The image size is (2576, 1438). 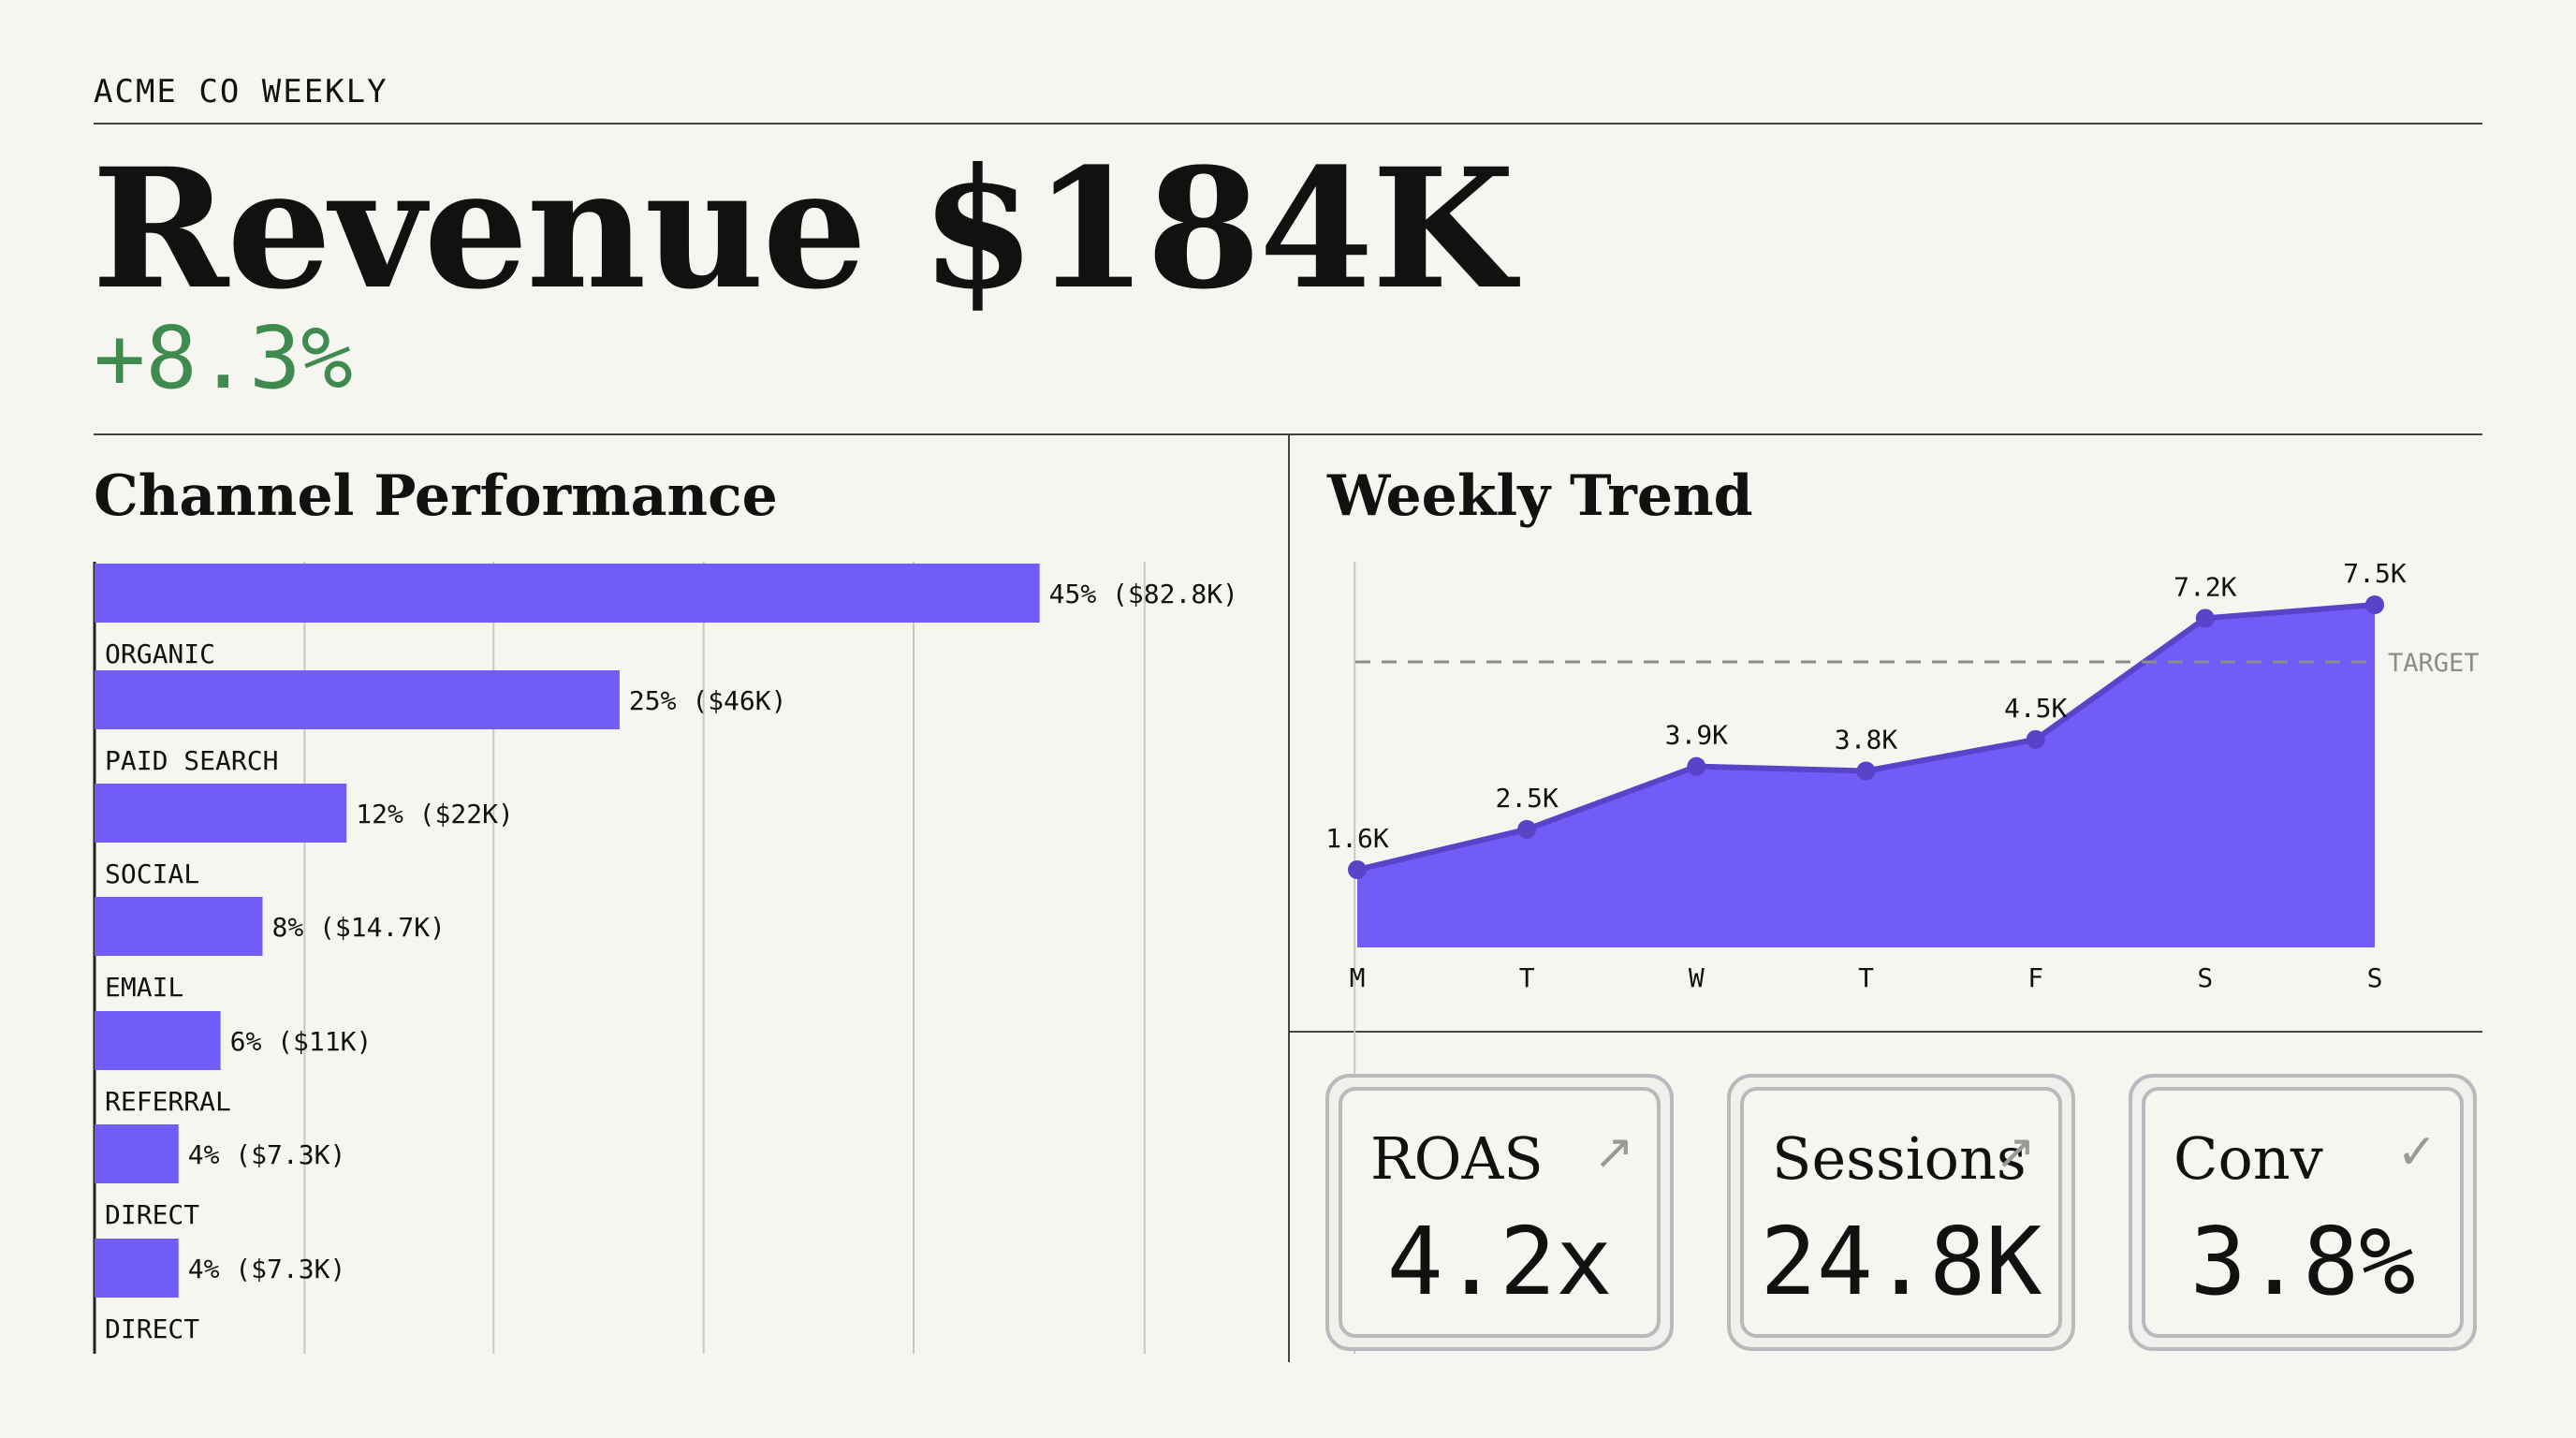 What do you see at coordinates (358, 927) in the screenshot?
I see `bar-data-label: 8% ($14.7K)` at bounding box center [358, 927].